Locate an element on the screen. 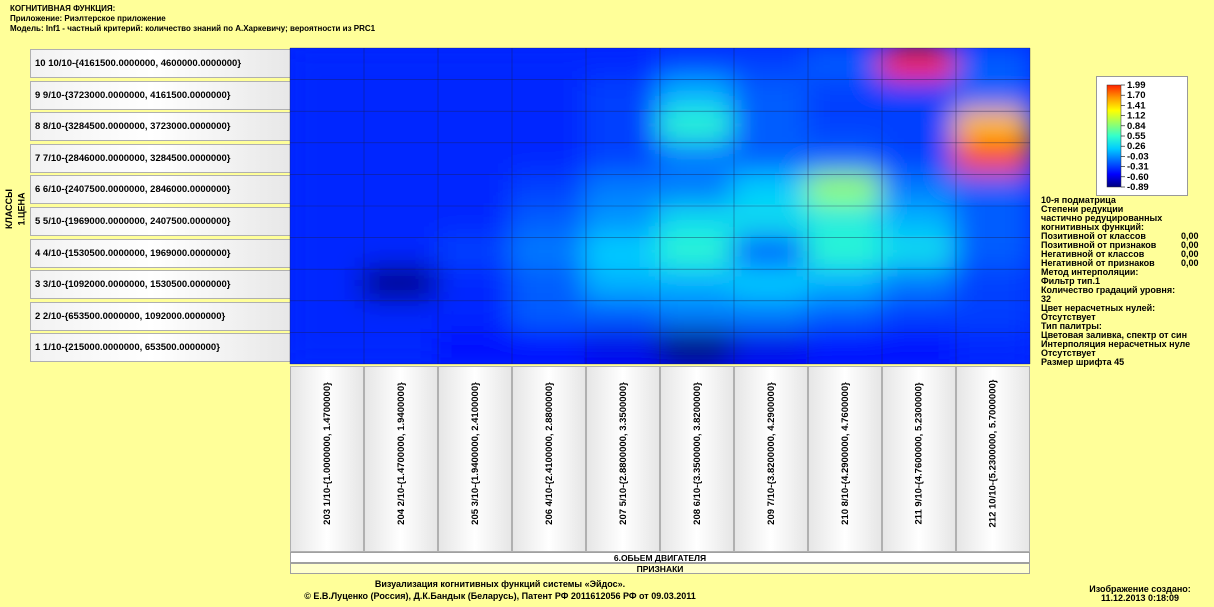  created-label: Изображение создано: is located at coordinates (1140, 589).